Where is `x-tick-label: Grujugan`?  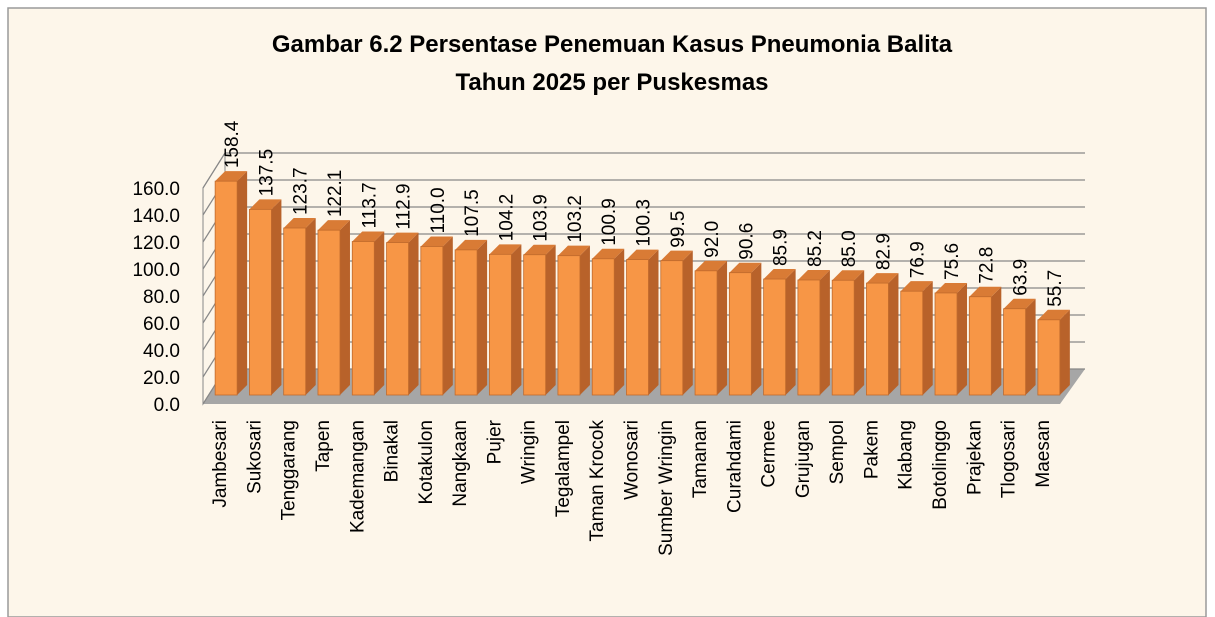 x-tick-label: Grujugan is located at coordinates (803, 459).